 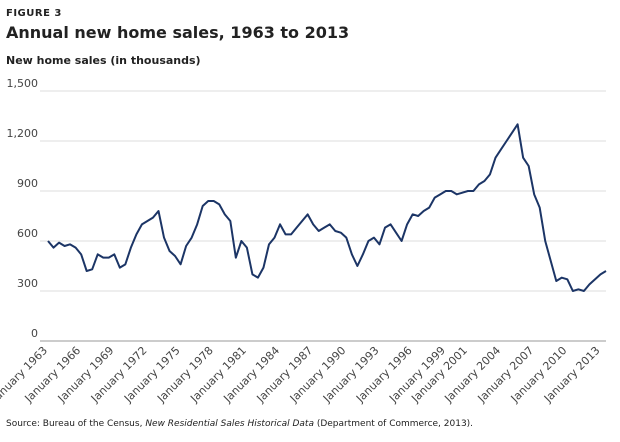 What do you see at coordinates (27, 183) in the screenshot?
I see `y-tick-label: 900` at bounding box center [27, 183].